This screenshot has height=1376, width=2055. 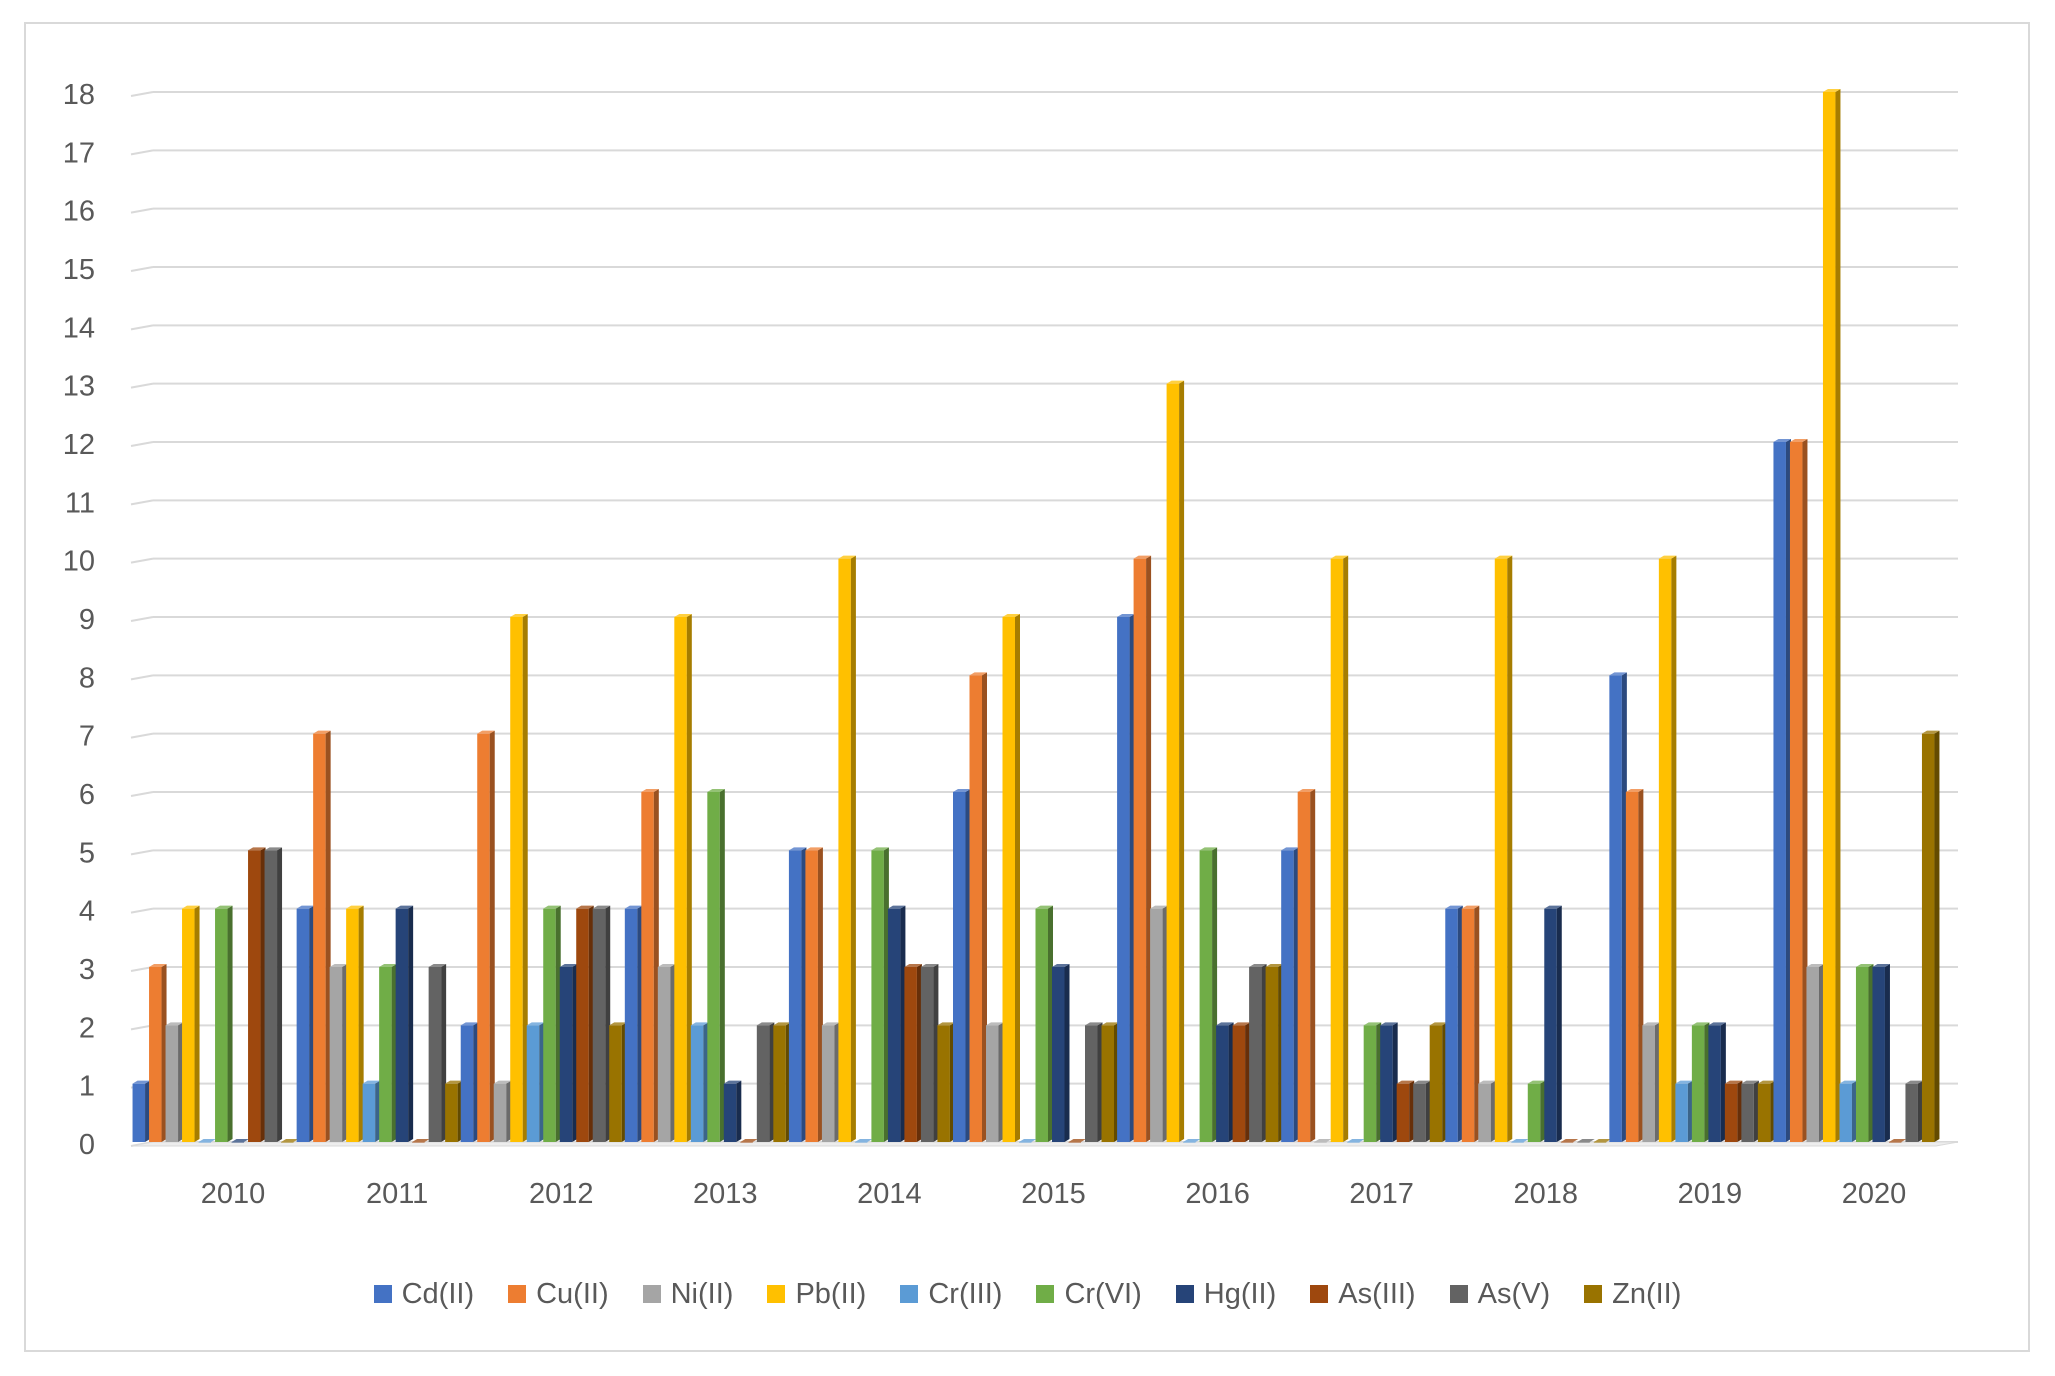 What do you see at coordinates (702, 1293) in the screenshot?
I see `legend-label: Ni(II)` at bounding box center [702, 1293].